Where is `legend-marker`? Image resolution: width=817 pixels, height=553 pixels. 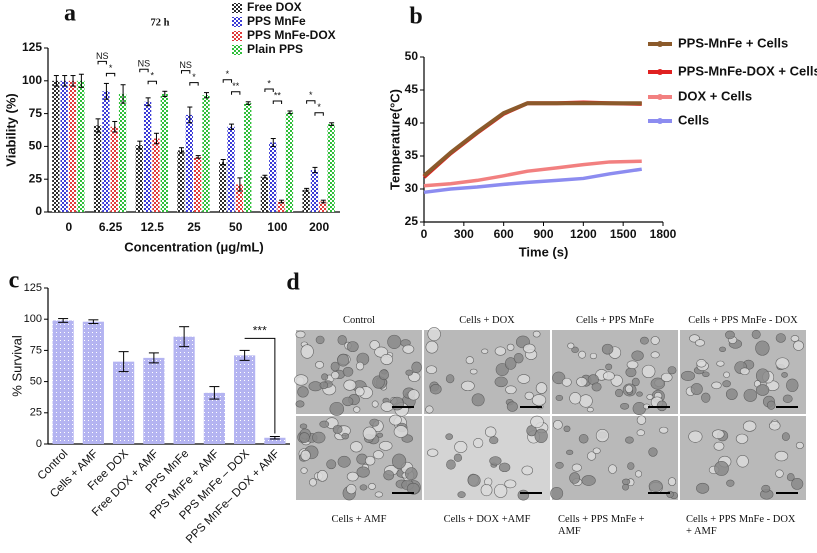
legend-marker is located at coordinates (660, 121).